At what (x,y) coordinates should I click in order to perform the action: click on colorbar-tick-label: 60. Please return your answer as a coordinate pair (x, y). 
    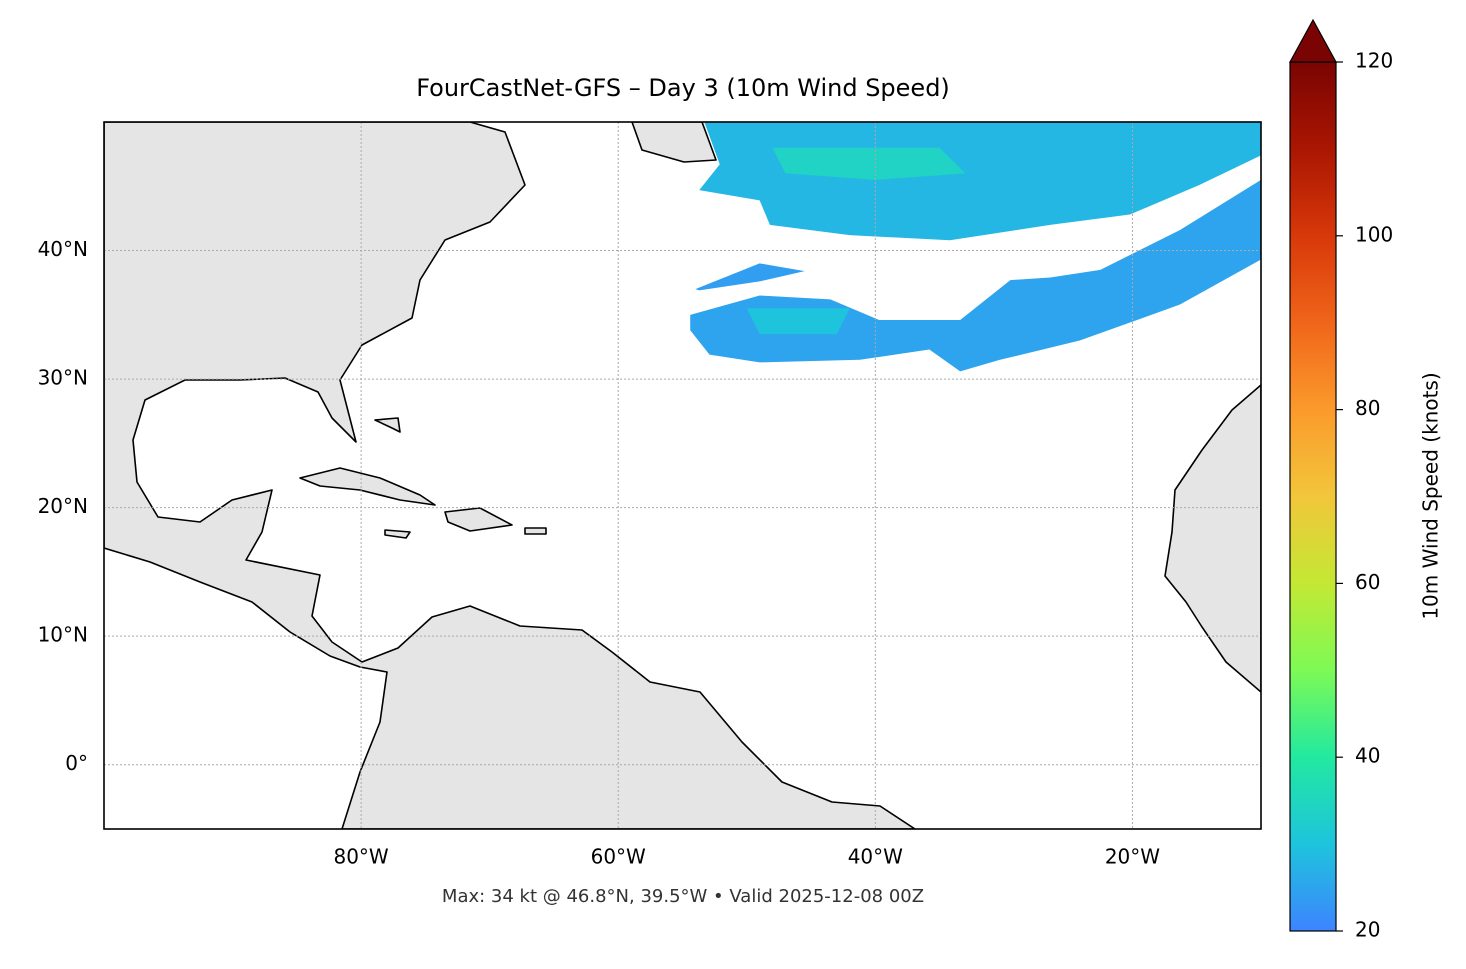
    Looking at the image, I should click on (1367, 582).